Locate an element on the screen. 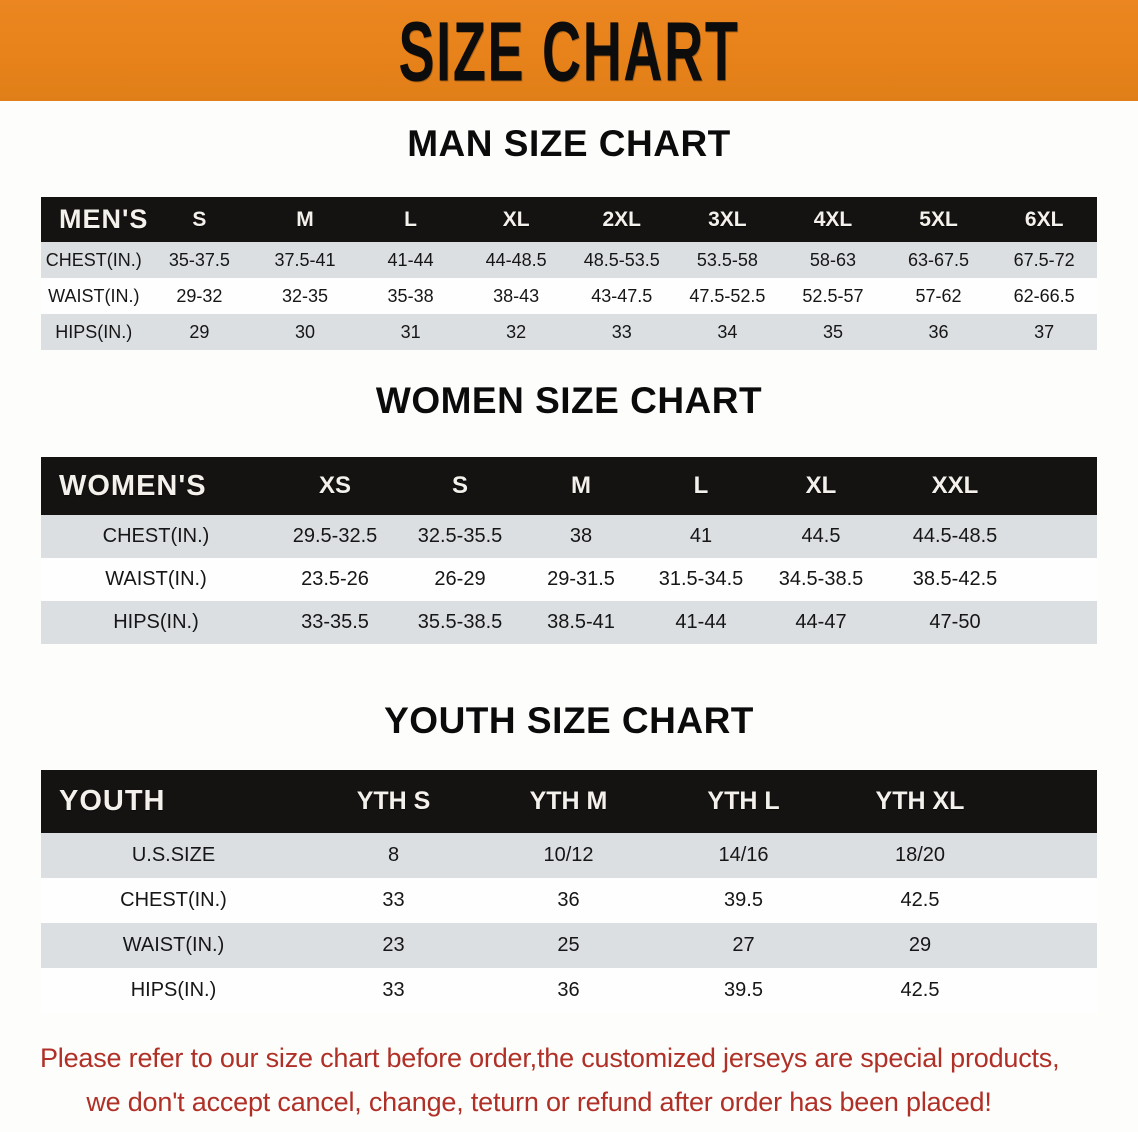  women-column-header: XL is located at coordinates (821, 485).